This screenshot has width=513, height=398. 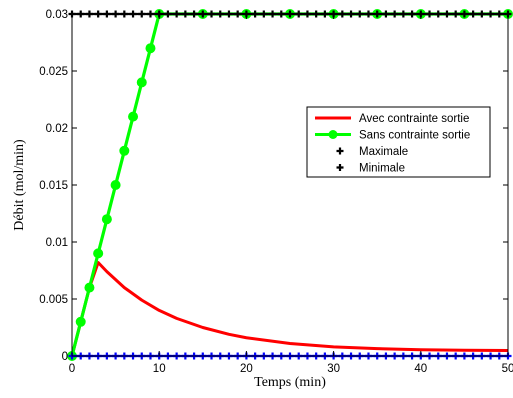 I want to click on legend-entry-2: Maximale, so click(x=372, y=152).